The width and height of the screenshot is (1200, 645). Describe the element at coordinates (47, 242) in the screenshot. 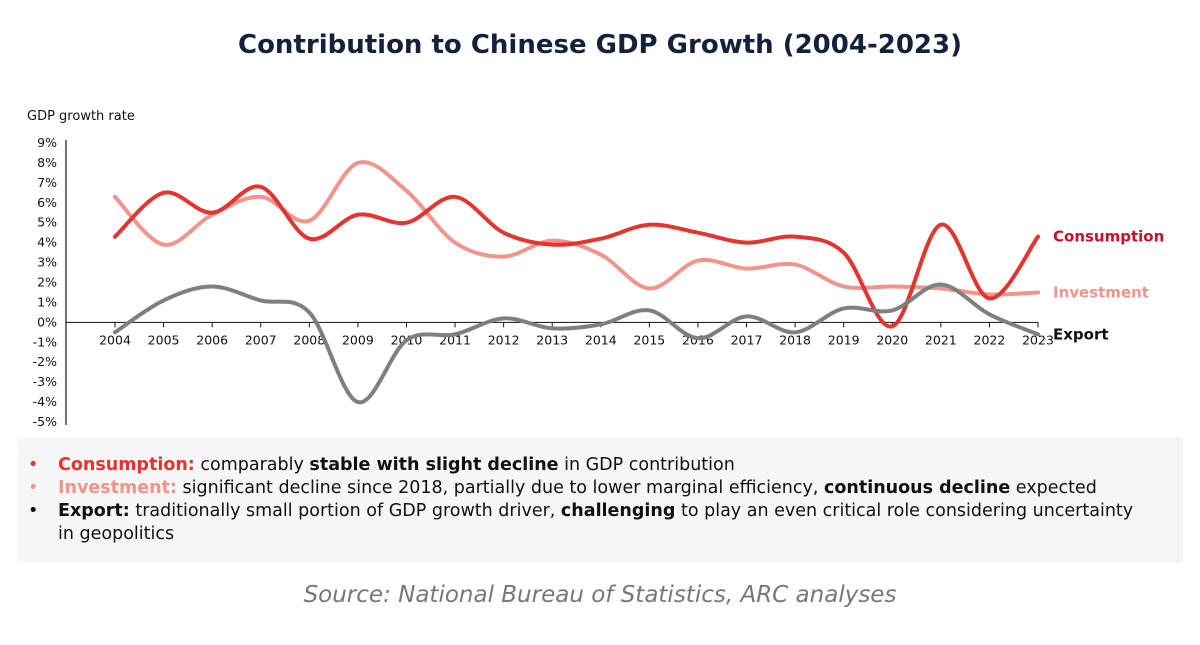

I see `y-tick-label: 4%` at that location.